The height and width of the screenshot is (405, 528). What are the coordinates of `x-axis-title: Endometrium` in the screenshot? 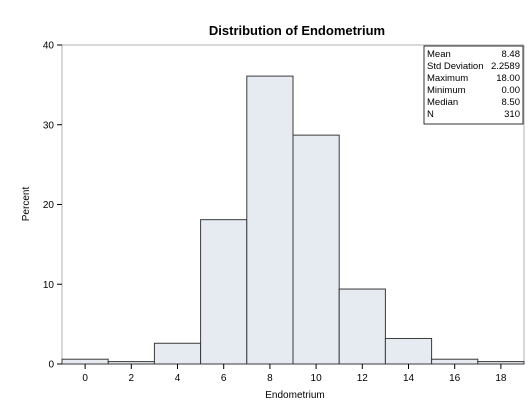 It's located at (294, 395).